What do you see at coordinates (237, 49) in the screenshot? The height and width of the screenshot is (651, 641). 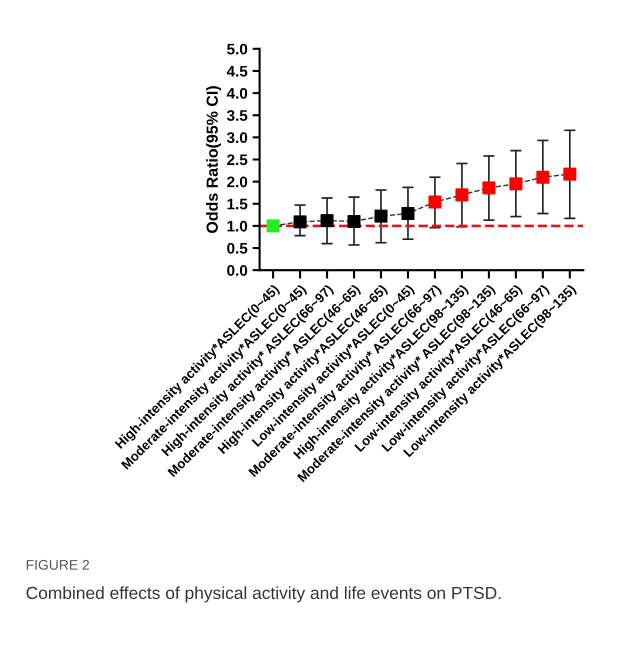 I see `y-tick-label: 5.0` at bounding box center [237, 49].